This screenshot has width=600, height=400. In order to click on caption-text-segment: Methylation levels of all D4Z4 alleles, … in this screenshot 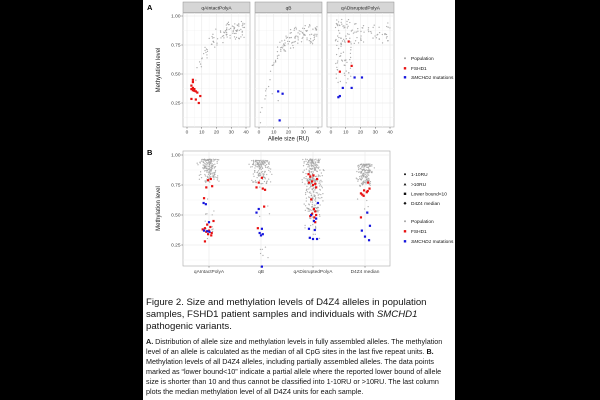, I will do `click(294, 376)`.